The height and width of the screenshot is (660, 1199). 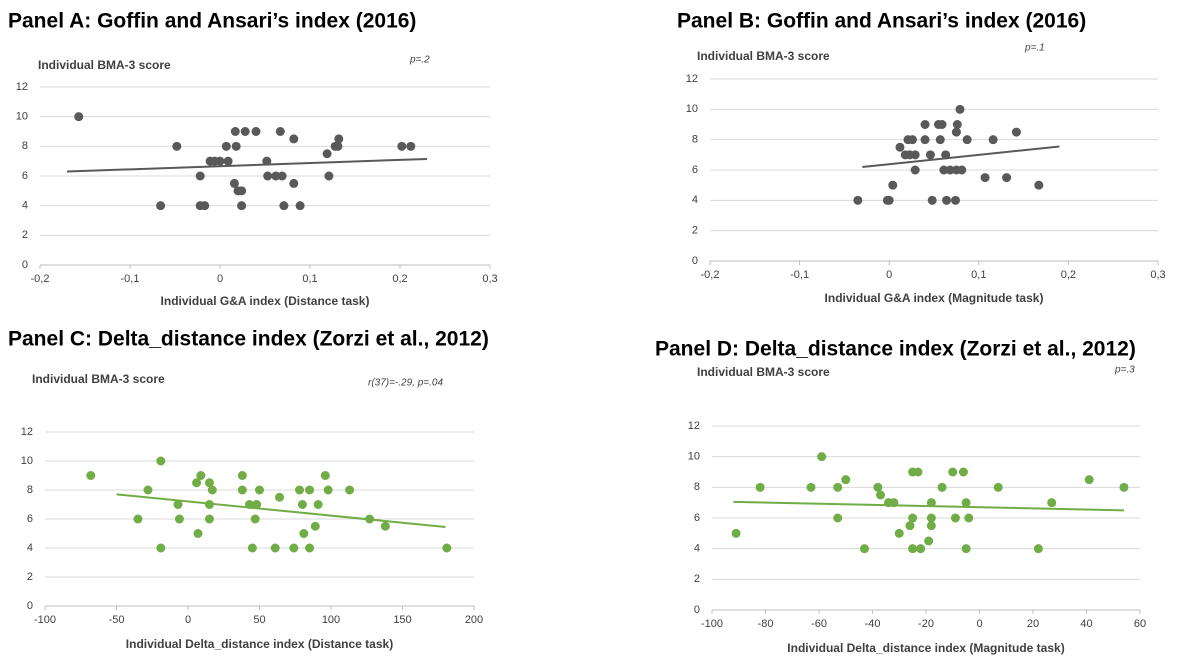 I want to click on x-tick-label: -100, so click(x=45, y=620).